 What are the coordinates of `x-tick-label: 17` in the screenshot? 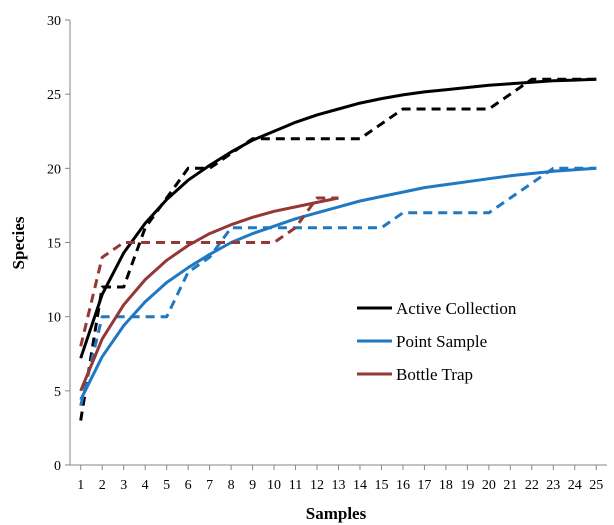 It's located at (424, 485).